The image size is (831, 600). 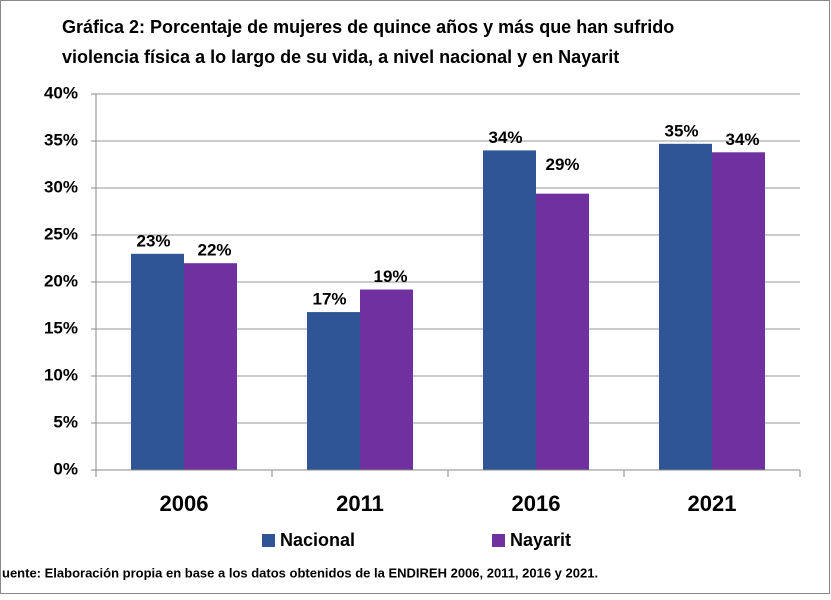 What do you see at coordinates (153, 240) in the screenshot?
I see `value-label: 23%` at bounding box center [153, 240].